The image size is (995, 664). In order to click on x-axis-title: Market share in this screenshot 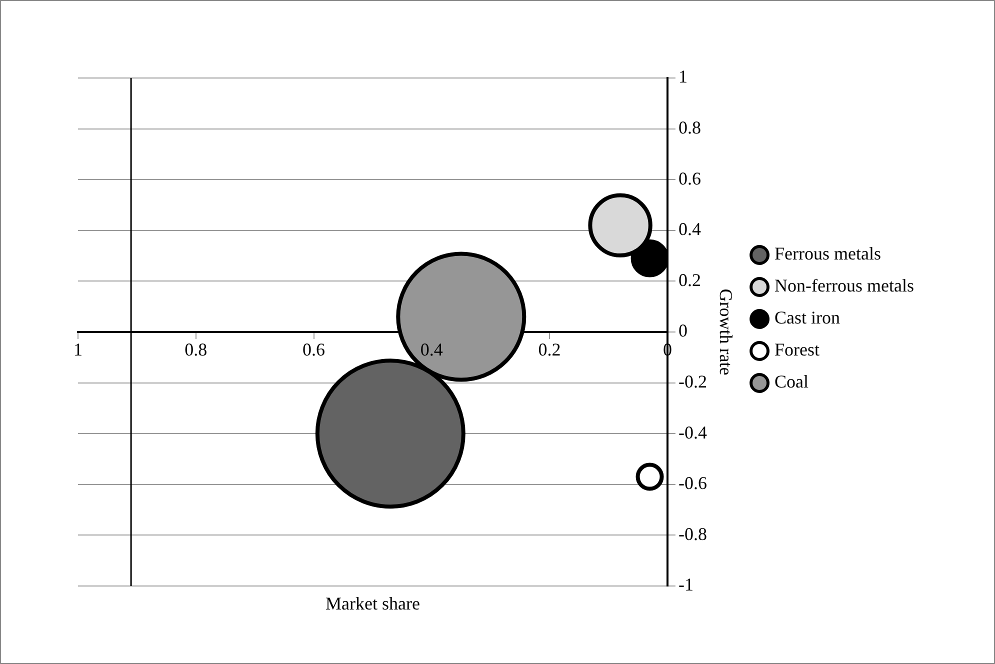, I will do `click(372, 604)`.